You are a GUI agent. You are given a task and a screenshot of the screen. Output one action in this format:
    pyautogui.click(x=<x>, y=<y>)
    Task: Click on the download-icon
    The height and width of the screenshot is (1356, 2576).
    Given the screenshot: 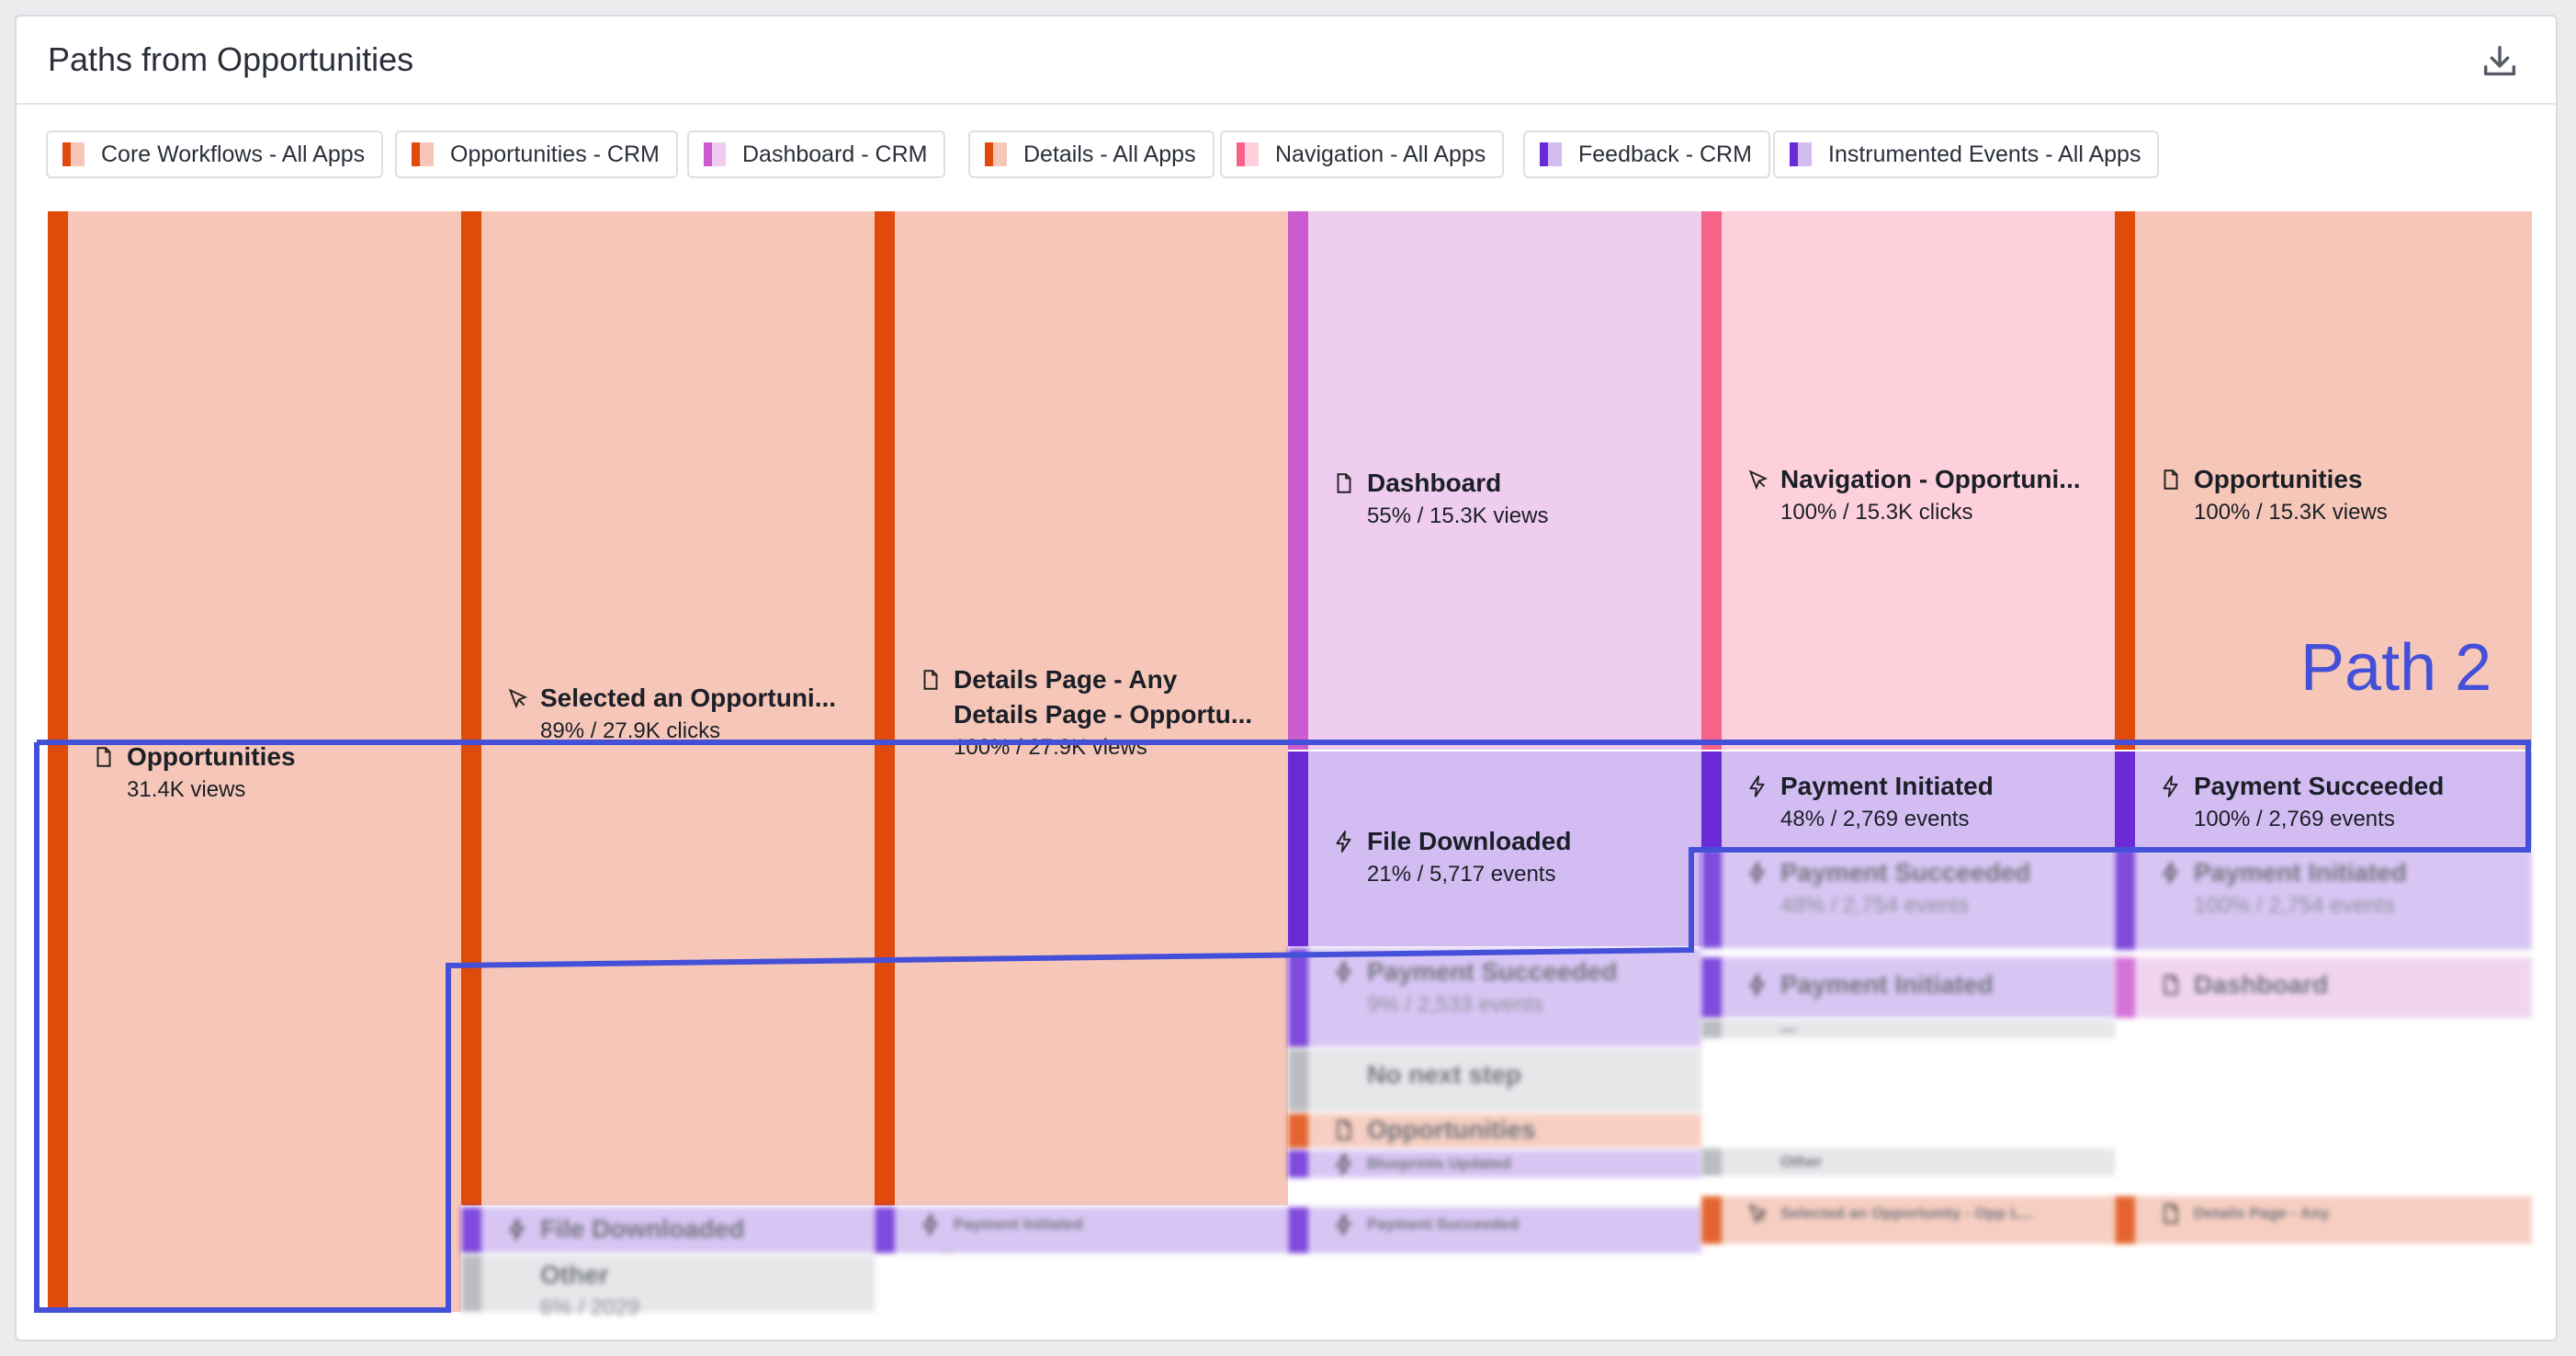 What is the action you would take?
    pyautogui.click(x=2500, y=61)
    